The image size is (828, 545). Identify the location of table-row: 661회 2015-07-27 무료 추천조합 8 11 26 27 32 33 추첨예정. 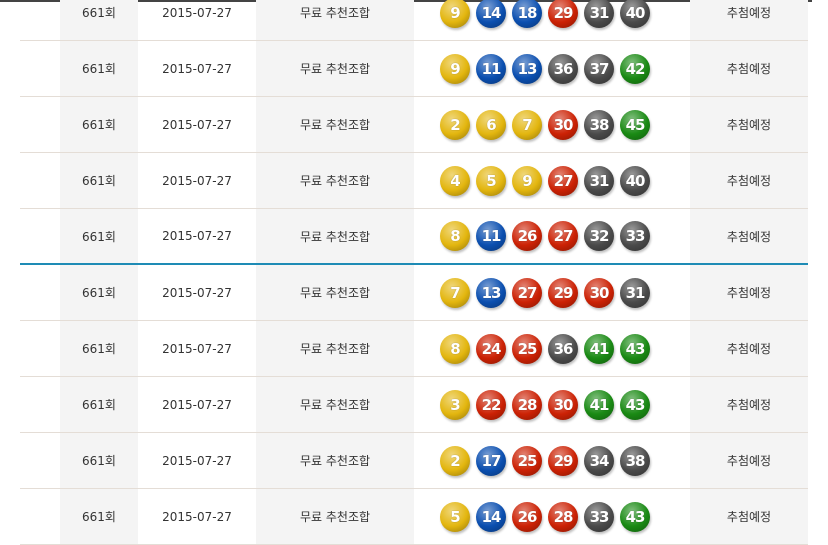
(414, 237).